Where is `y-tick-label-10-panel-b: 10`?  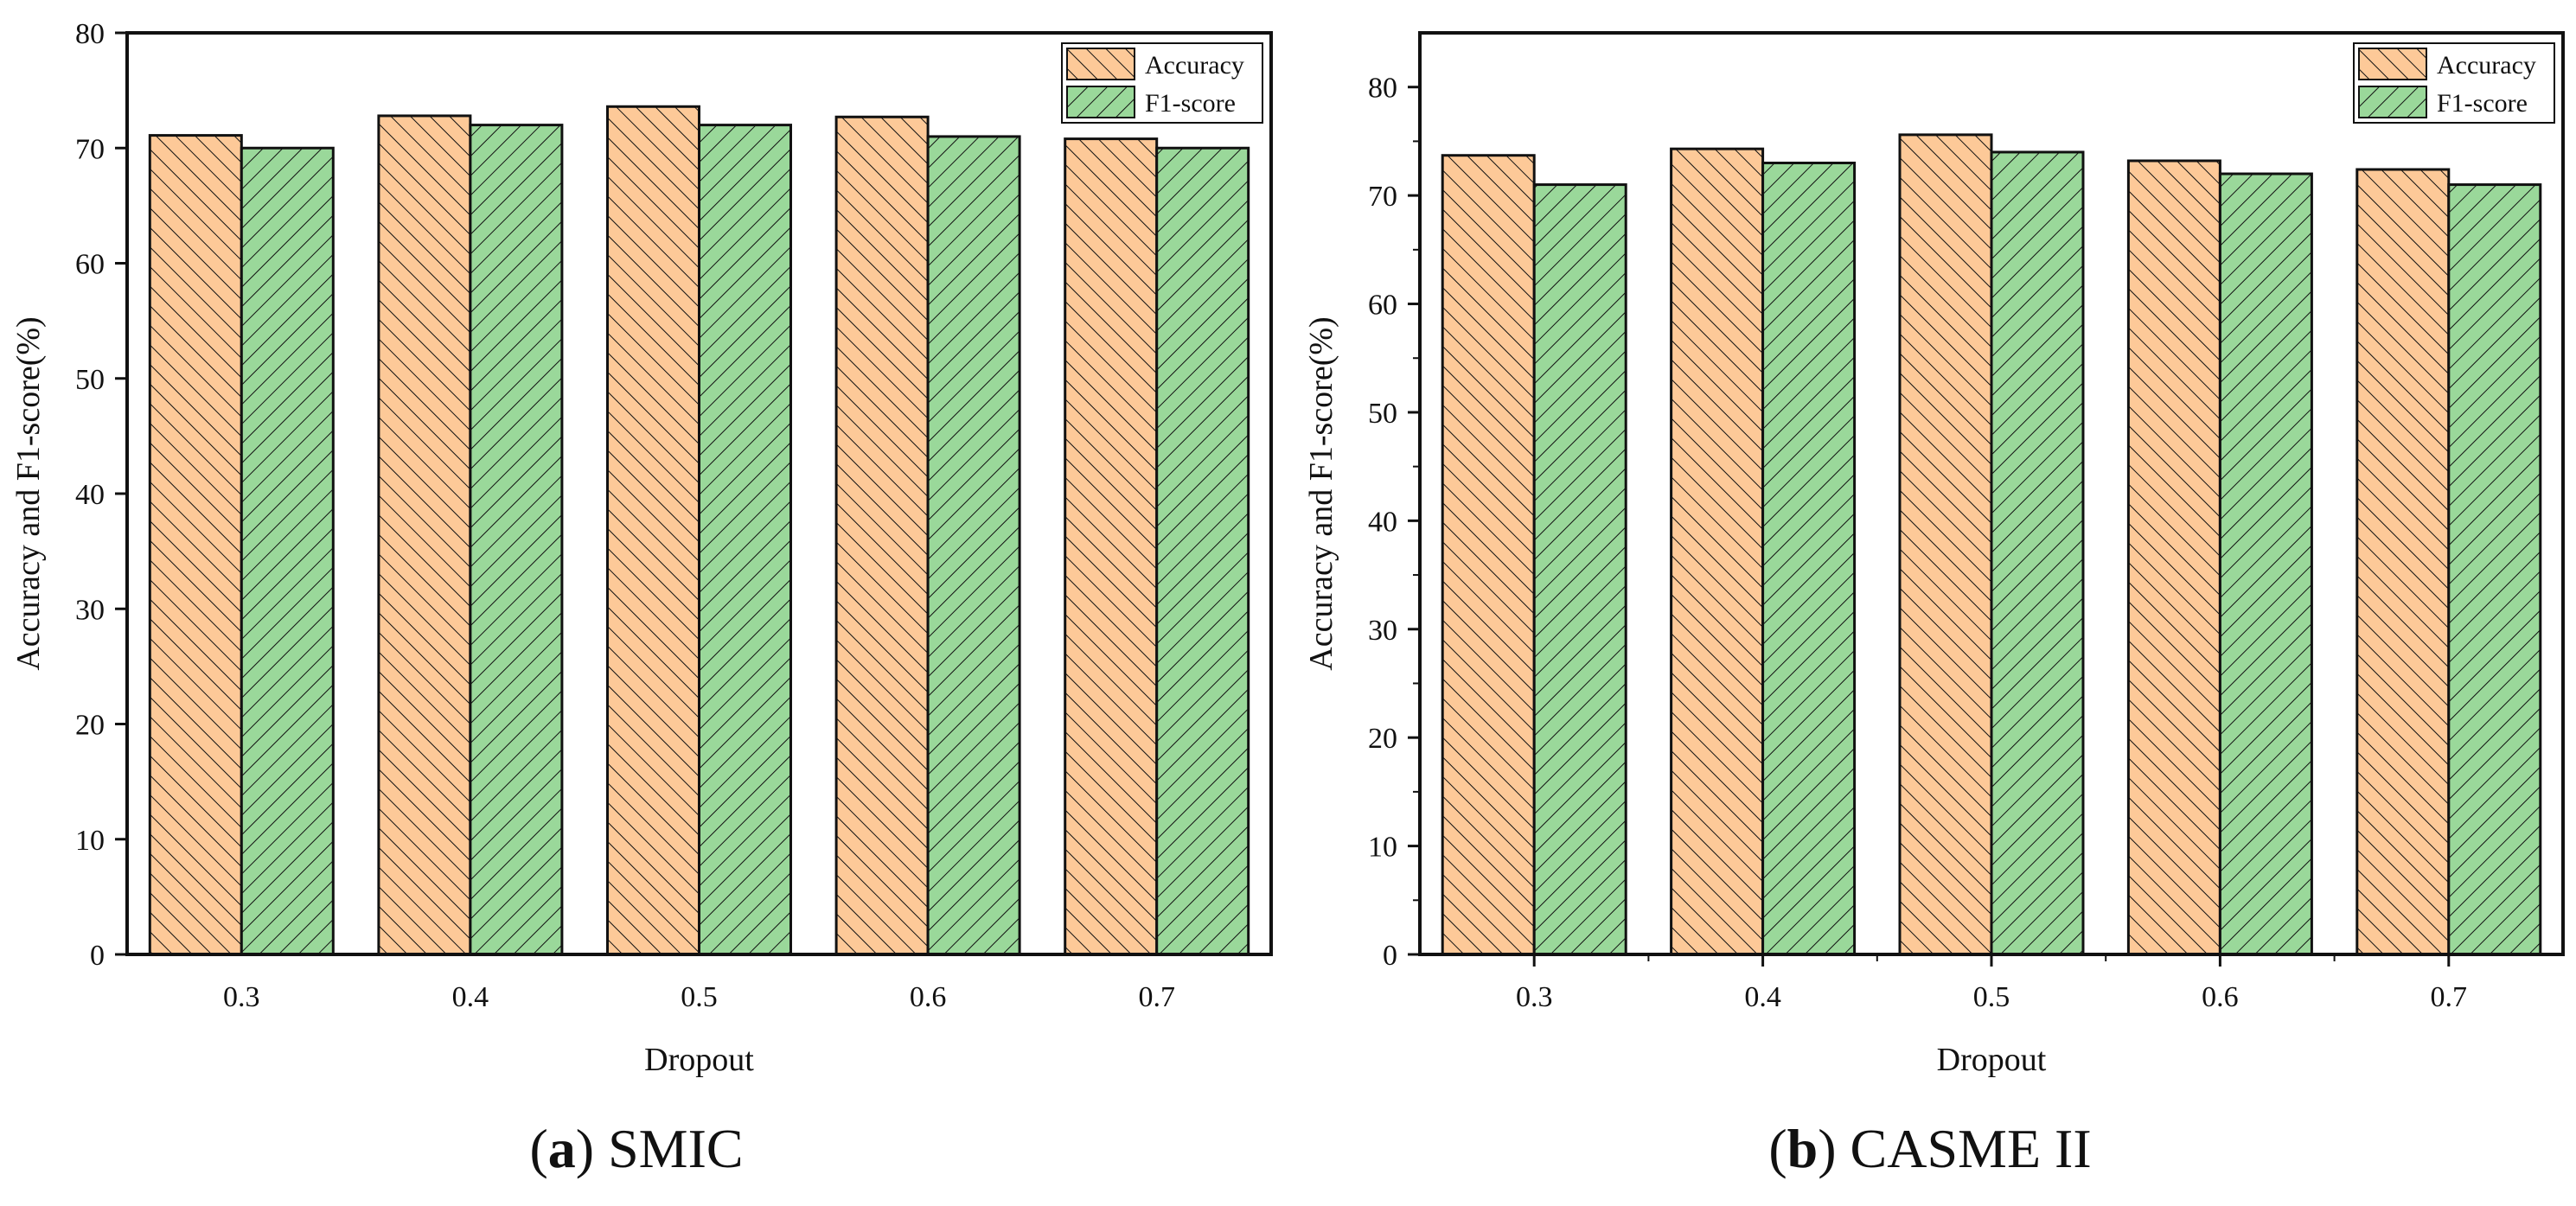
y-tick-label-10-panel-b: 10 is located at coordinates (1383, 848).